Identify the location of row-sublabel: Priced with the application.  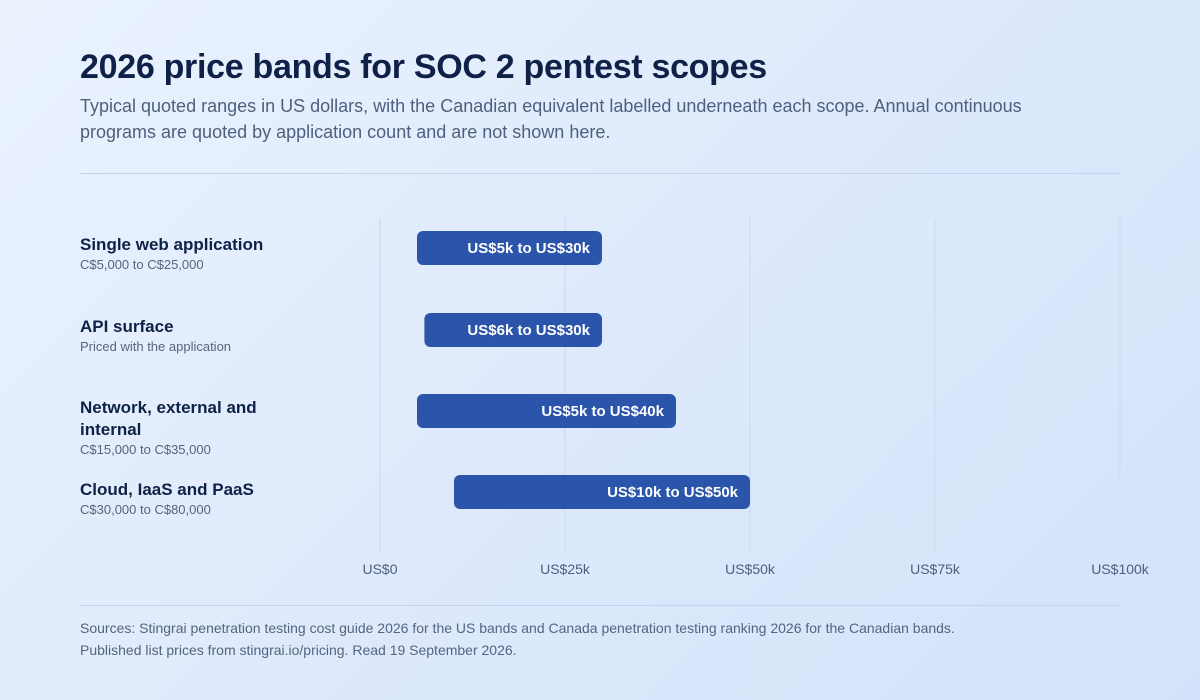
(155, 346).